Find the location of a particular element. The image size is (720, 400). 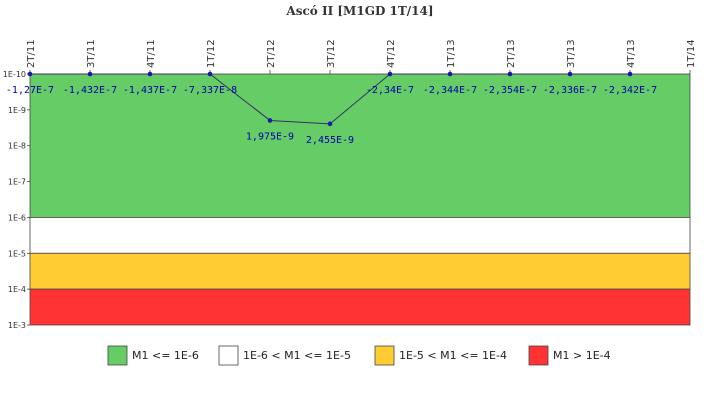

x-tick-label: 4T/11 is located at coordinates (151, 53).